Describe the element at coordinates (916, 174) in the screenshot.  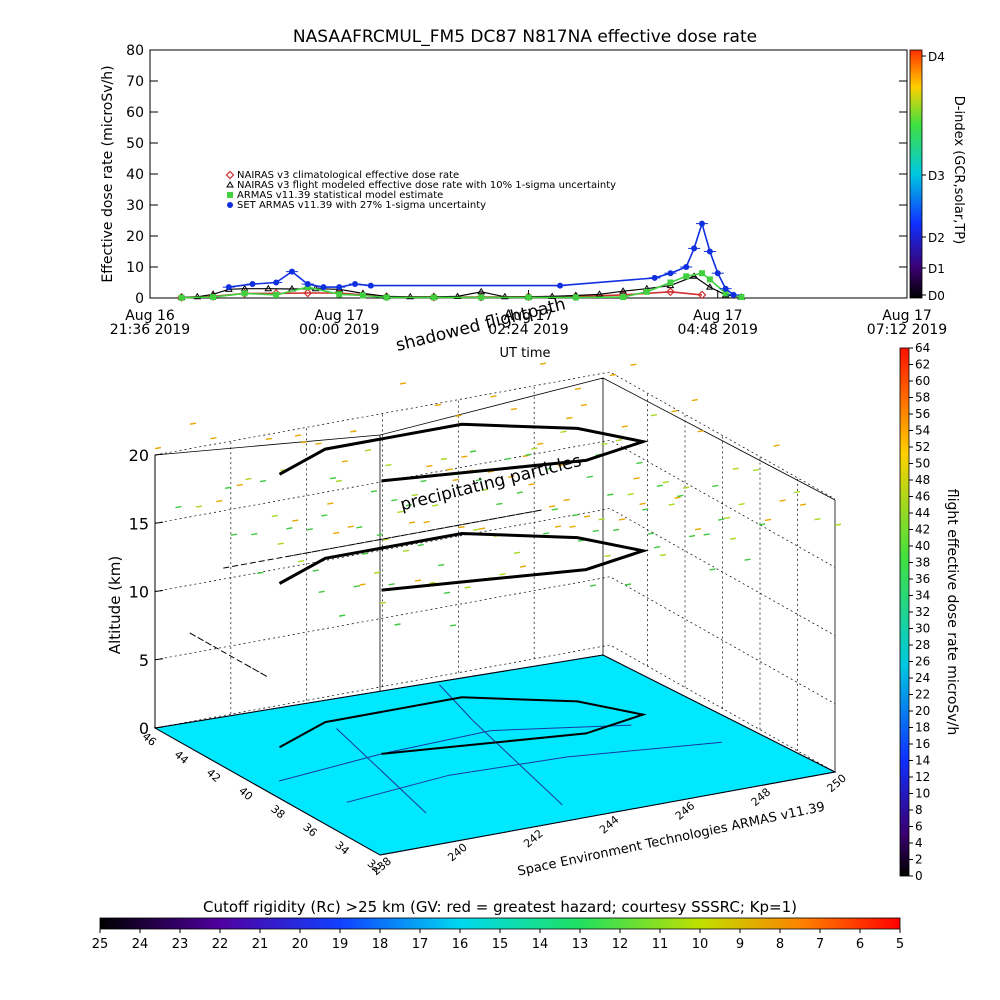
I see `dindex-colorbar-gradient` at that location.